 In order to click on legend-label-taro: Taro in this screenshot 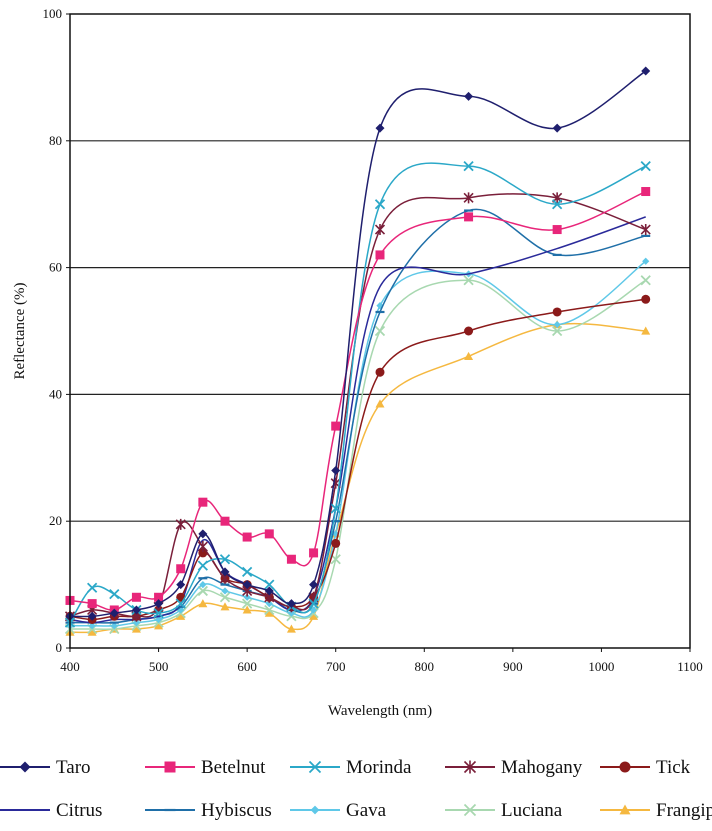, I will do `click(73, 767)`.